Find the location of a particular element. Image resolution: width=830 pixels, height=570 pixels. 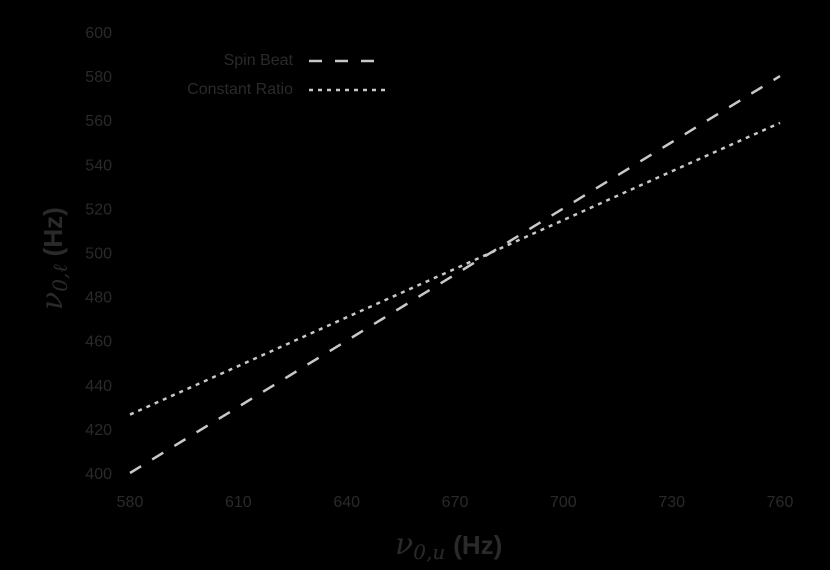

x-tick-label: 700 is located at coordinates (563, 502).